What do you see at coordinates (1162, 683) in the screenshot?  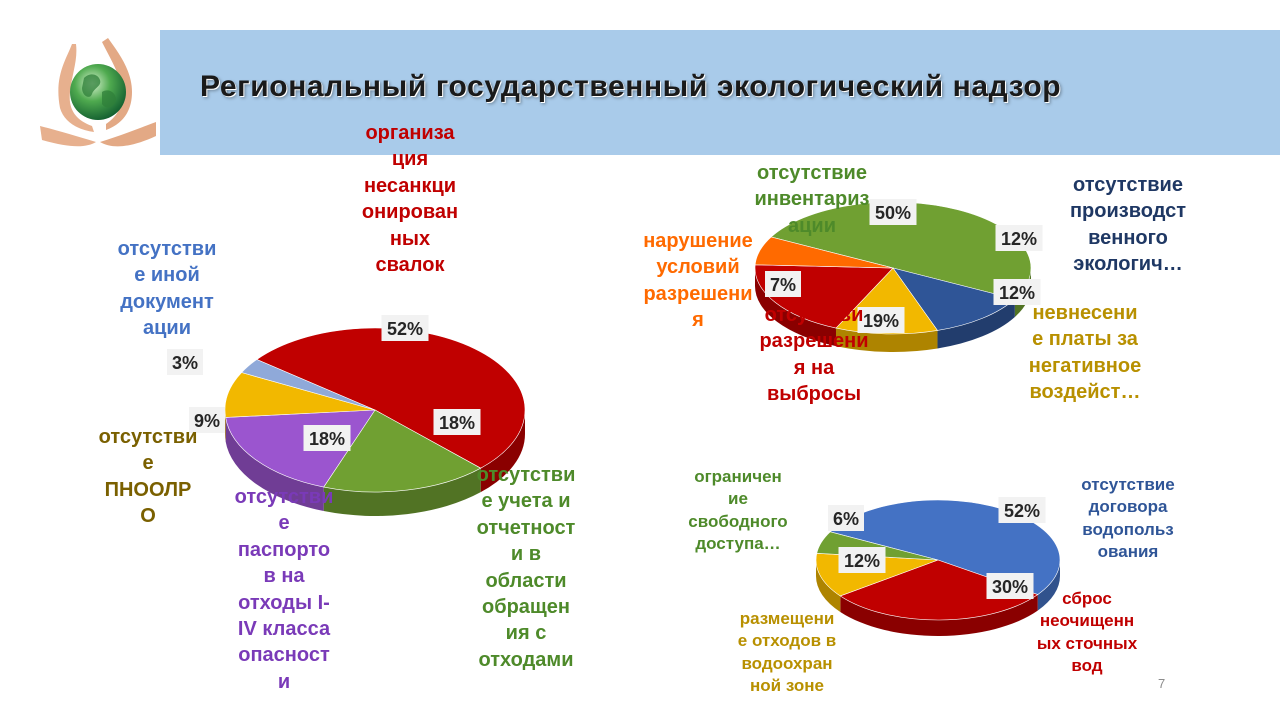 I see `page-number: 7` at bounding box center [1162, 683].